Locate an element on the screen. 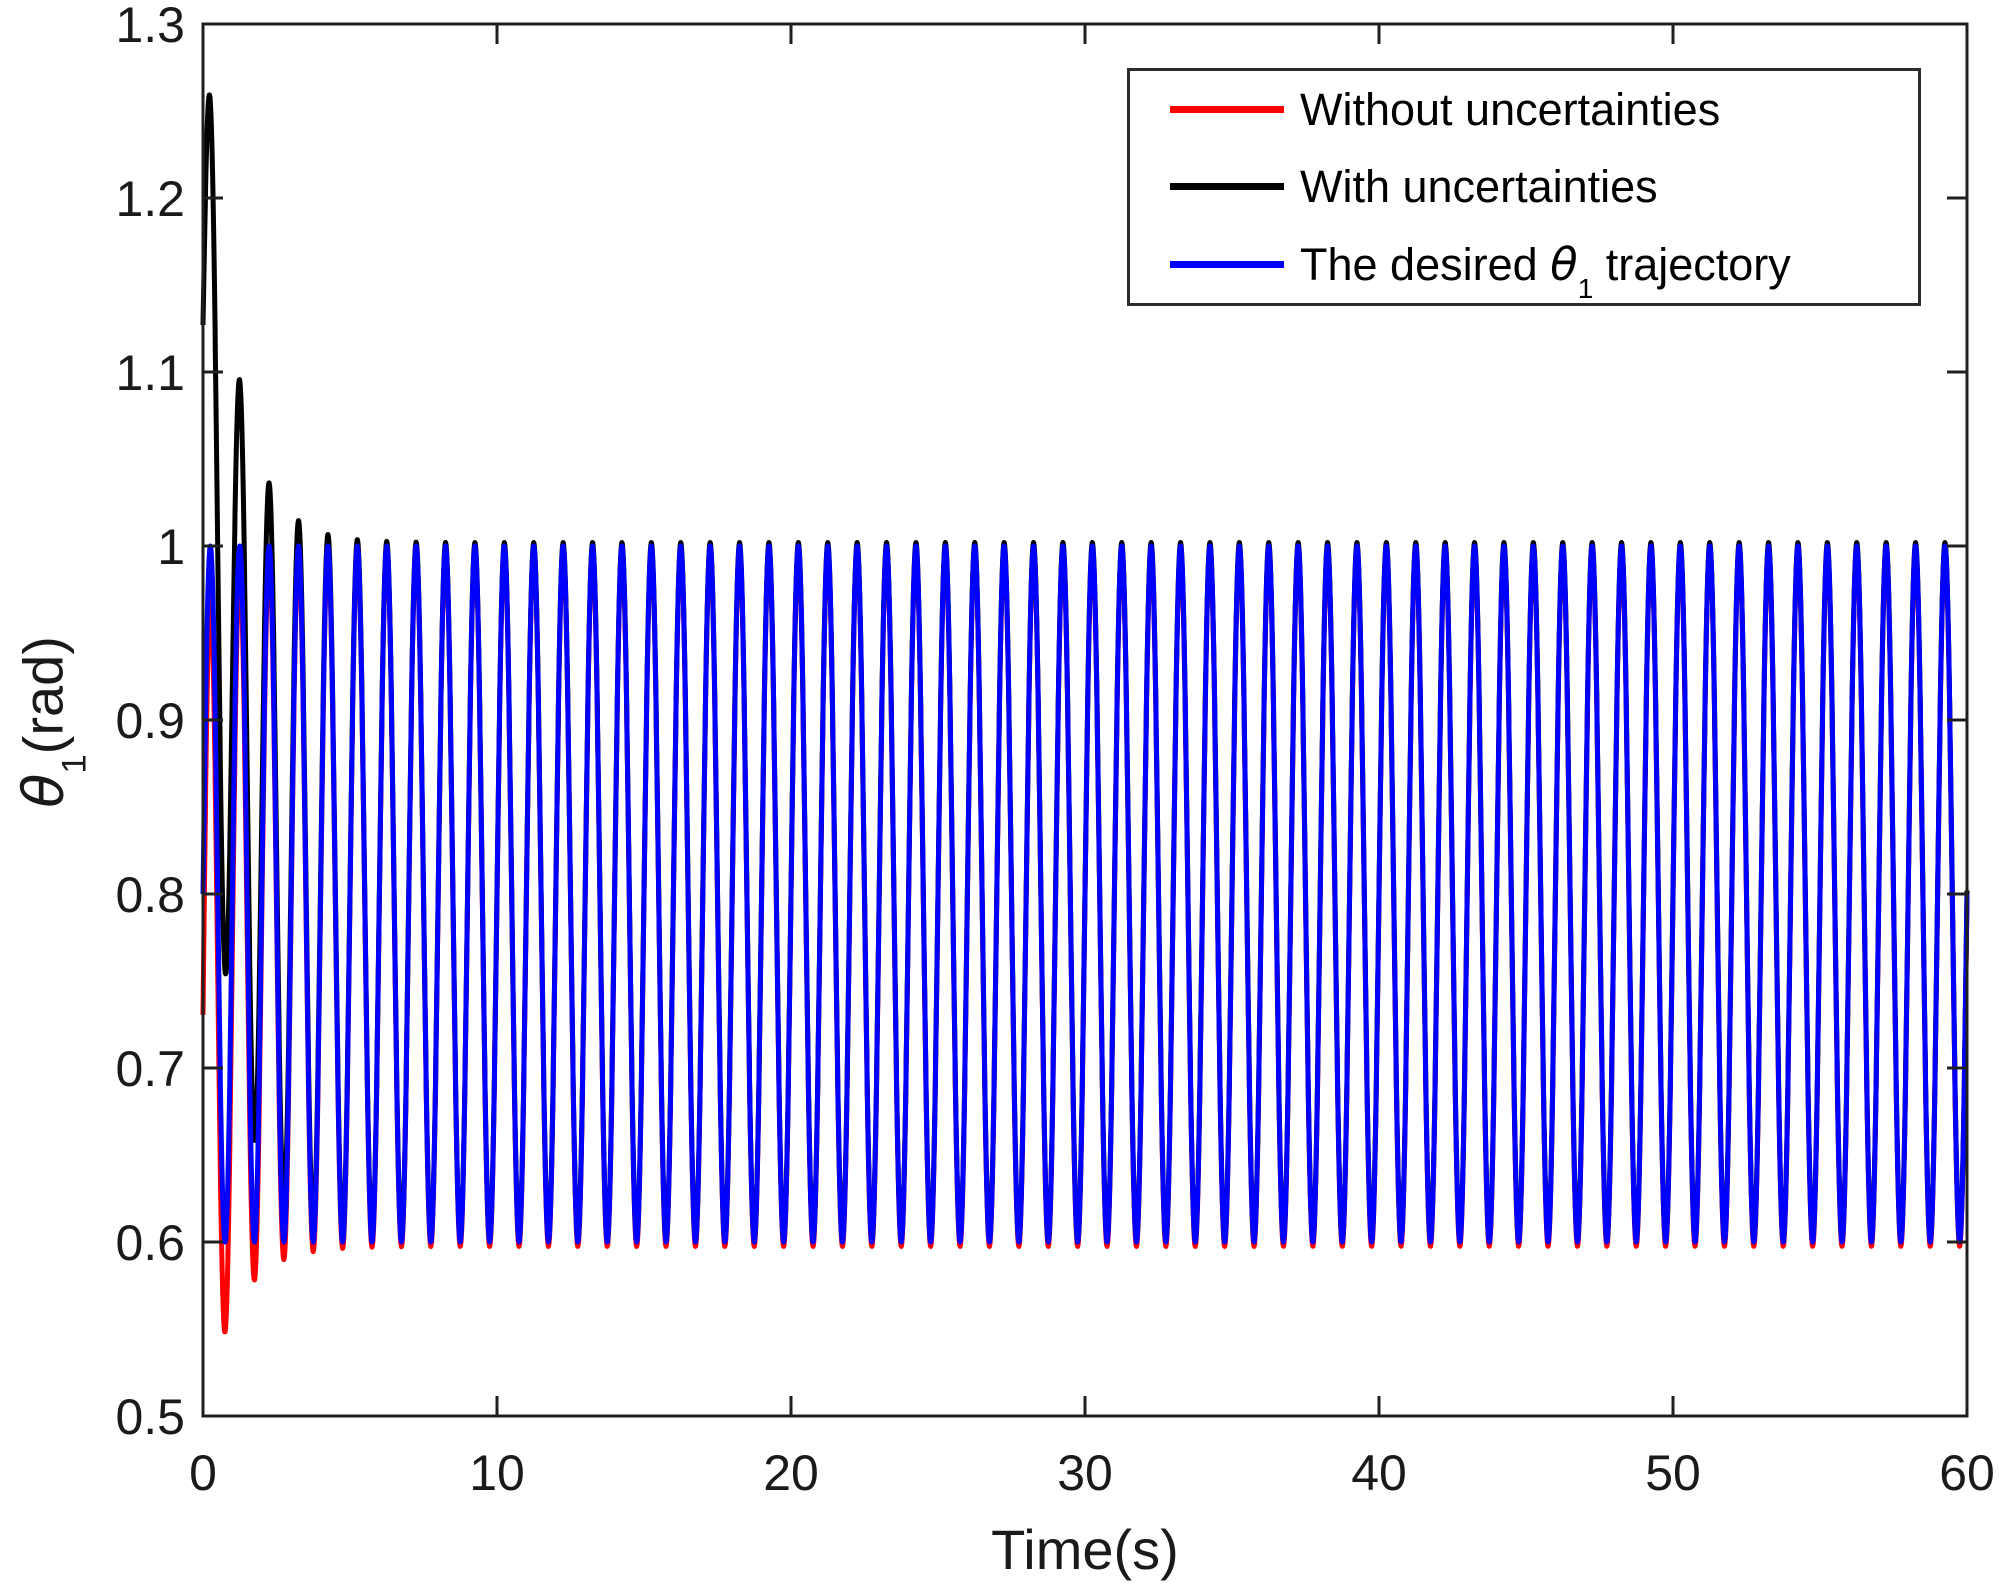  legend-line-sample-black is located at coordinates (1227, 187).